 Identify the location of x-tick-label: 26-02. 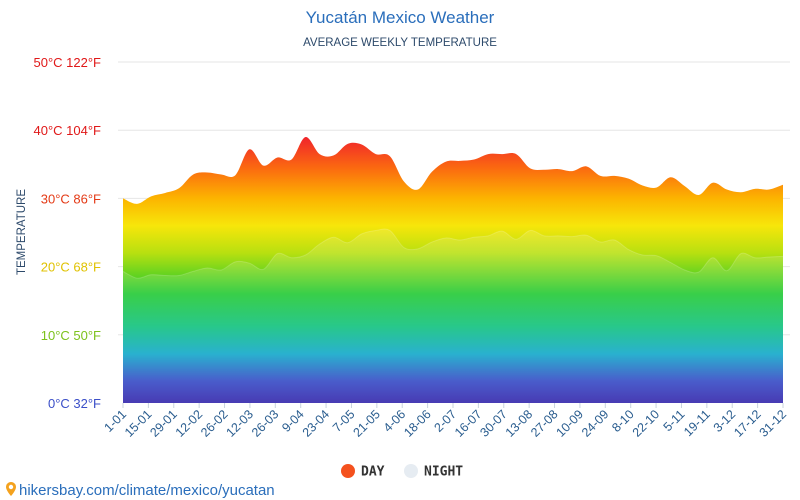
(214, 423).